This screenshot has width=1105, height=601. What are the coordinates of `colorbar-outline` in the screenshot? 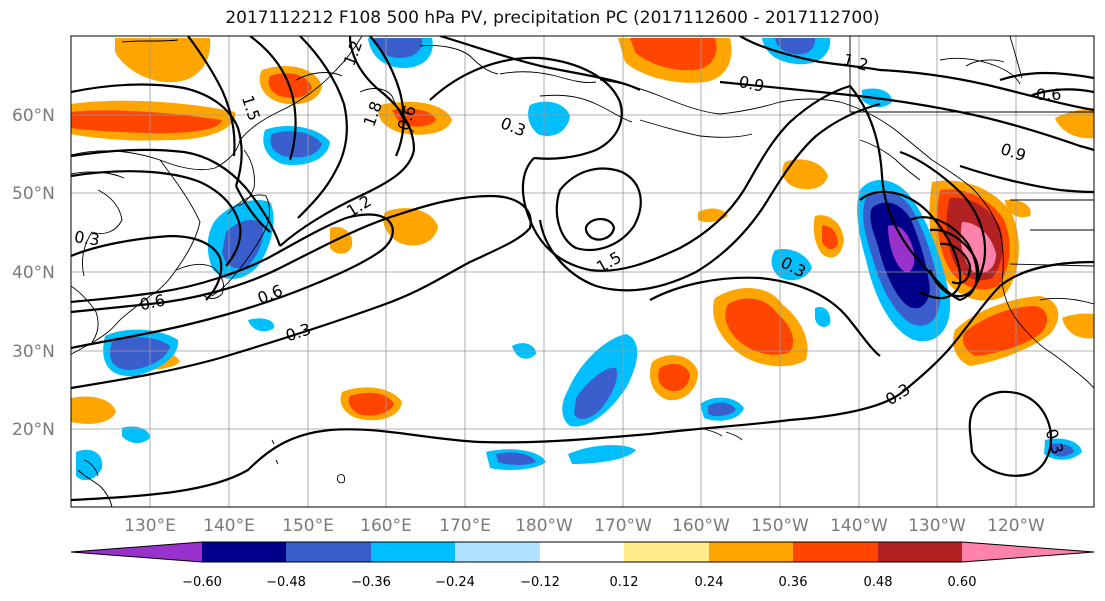 It's located at (582, 552).